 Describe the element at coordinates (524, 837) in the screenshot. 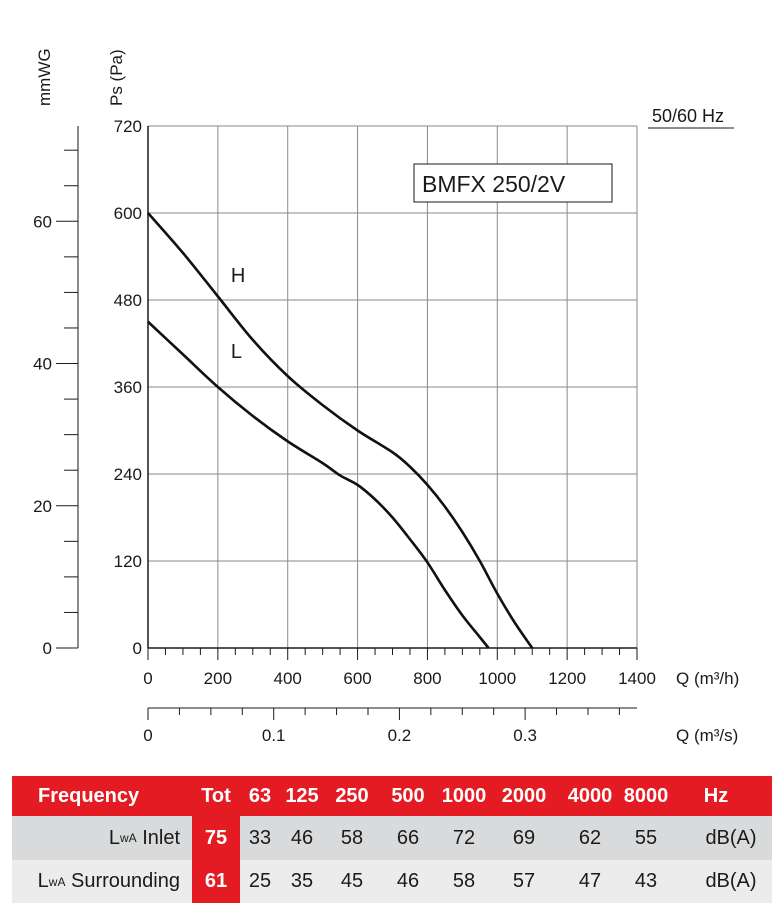

I see `band-value: 69` at that location.